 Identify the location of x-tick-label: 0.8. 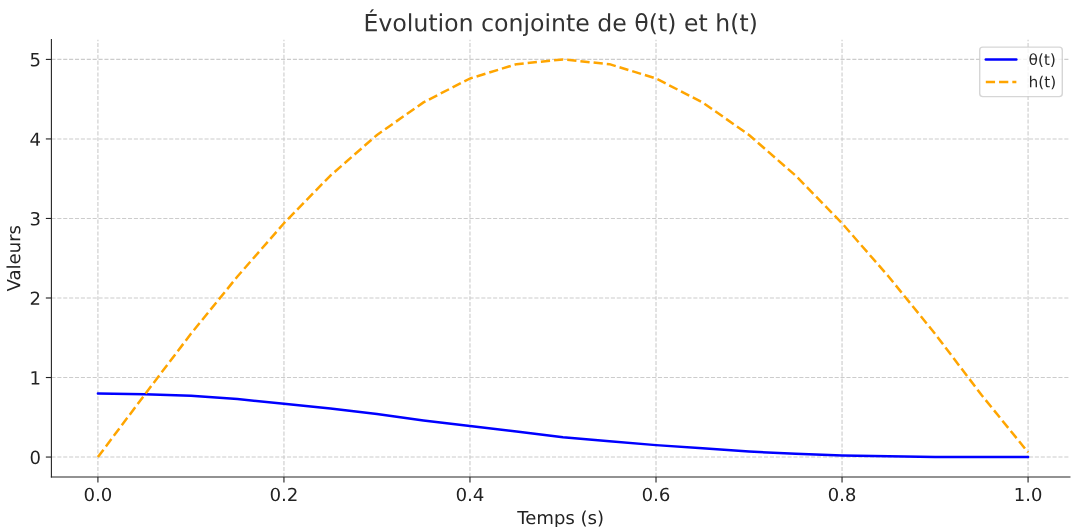
(842, 494).